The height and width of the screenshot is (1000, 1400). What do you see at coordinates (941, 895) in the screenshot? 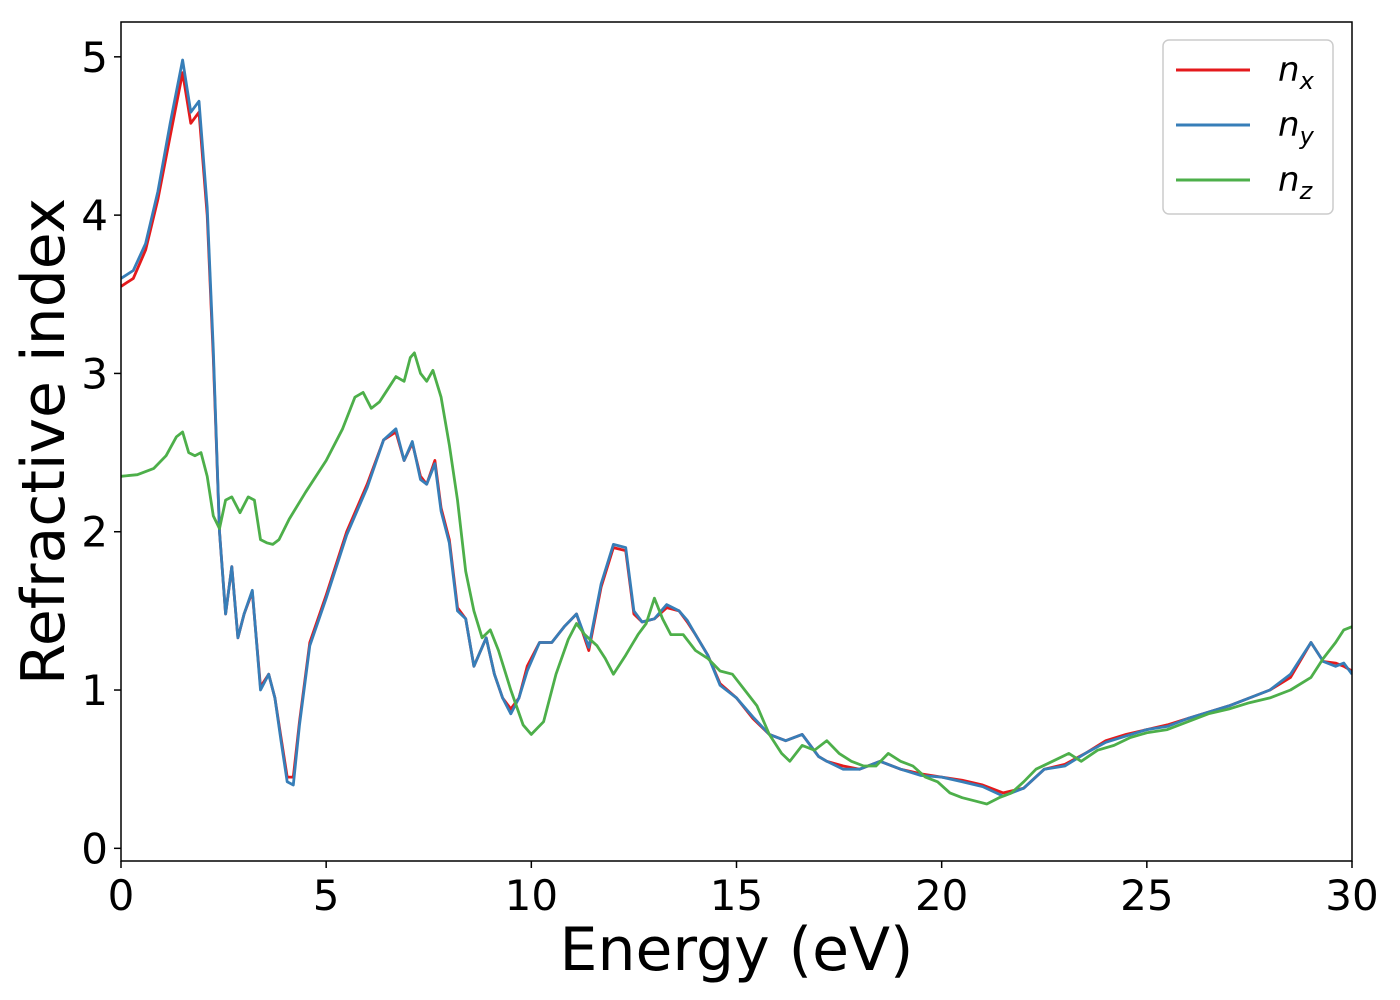
I see `x-tick-label: 20` at bounding box center [941, 895].